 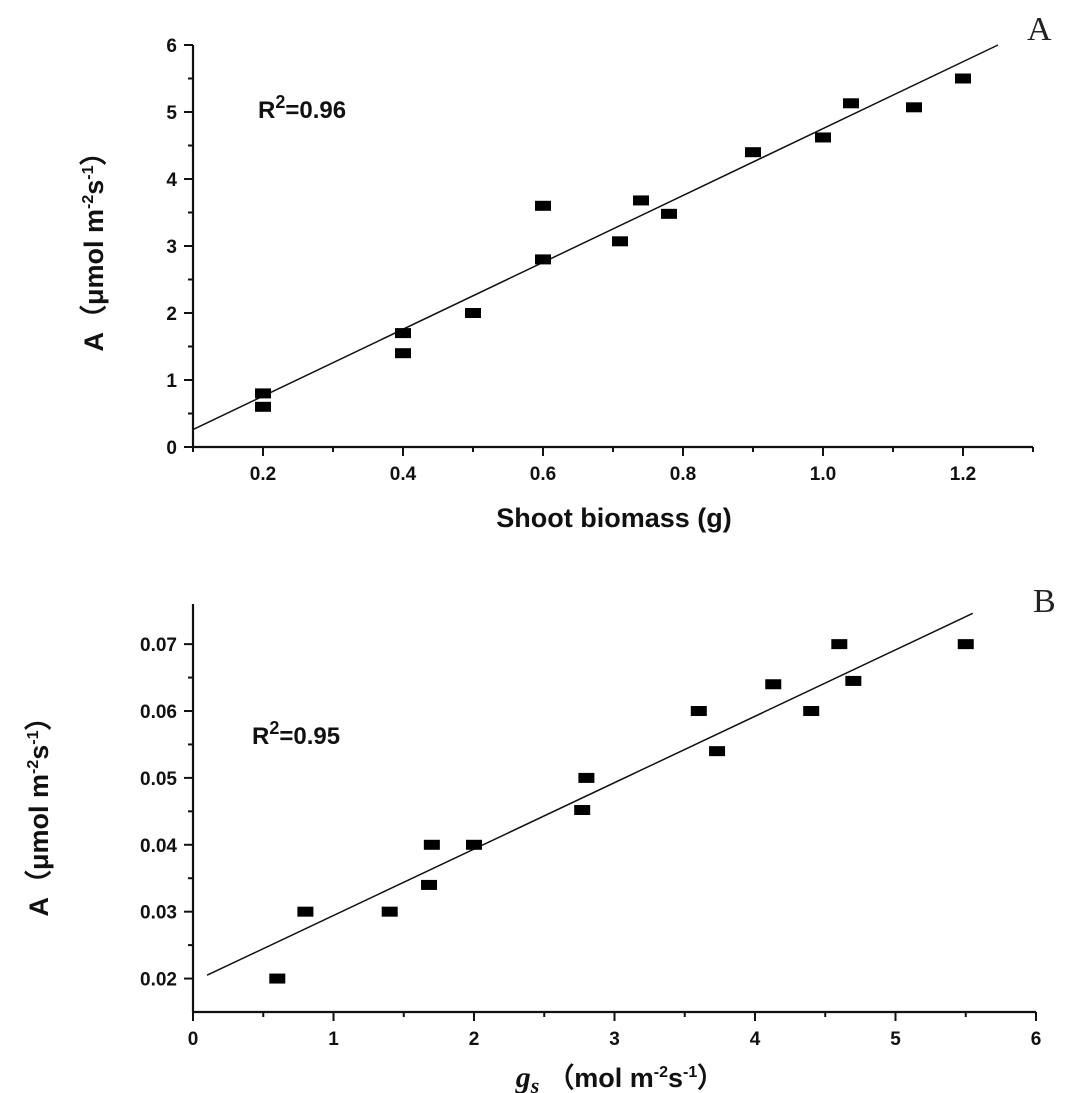 What do you see at coordinates (683, 474) in the screenshot?
I see `panel-a-x-tick-label: 0.8` at bounding box center [683, 474].